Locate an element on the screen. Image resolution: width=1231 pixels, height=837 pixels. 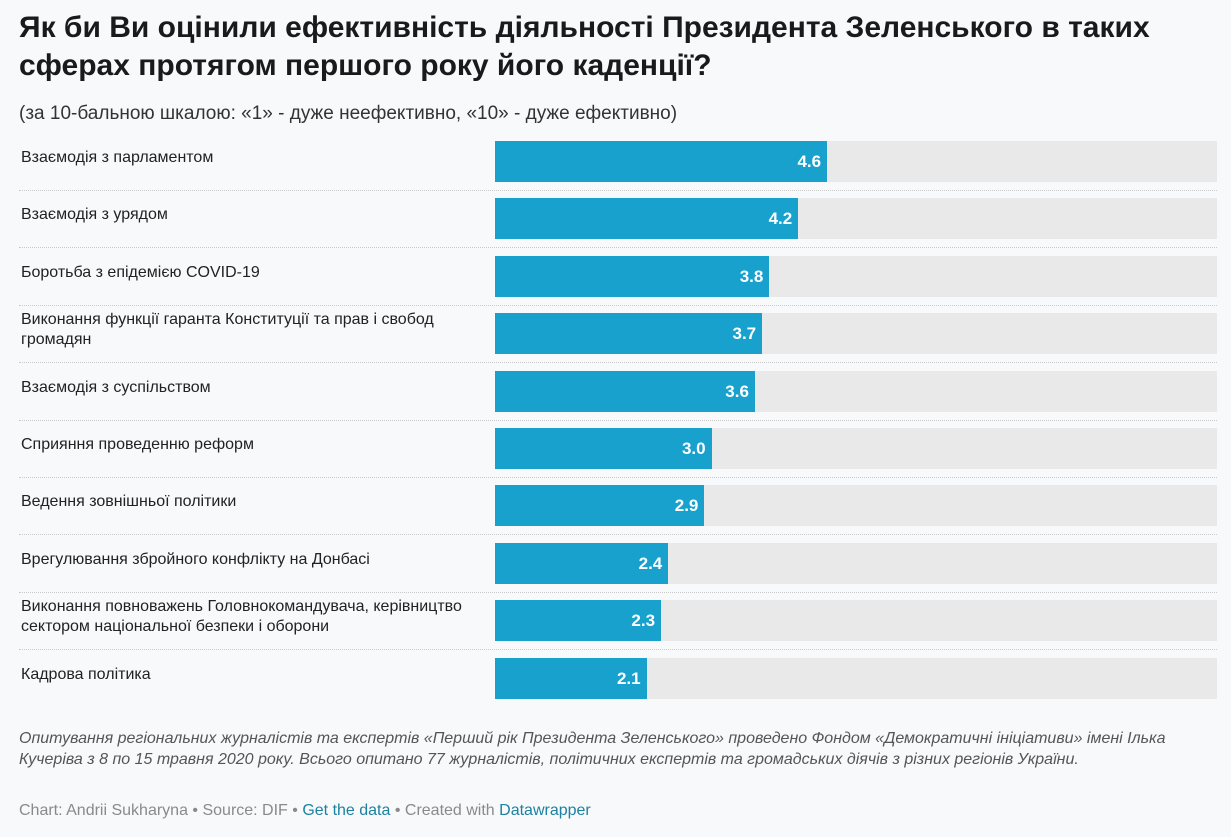
bar-value-label: 2.9 is located at coordinates (686, 506).